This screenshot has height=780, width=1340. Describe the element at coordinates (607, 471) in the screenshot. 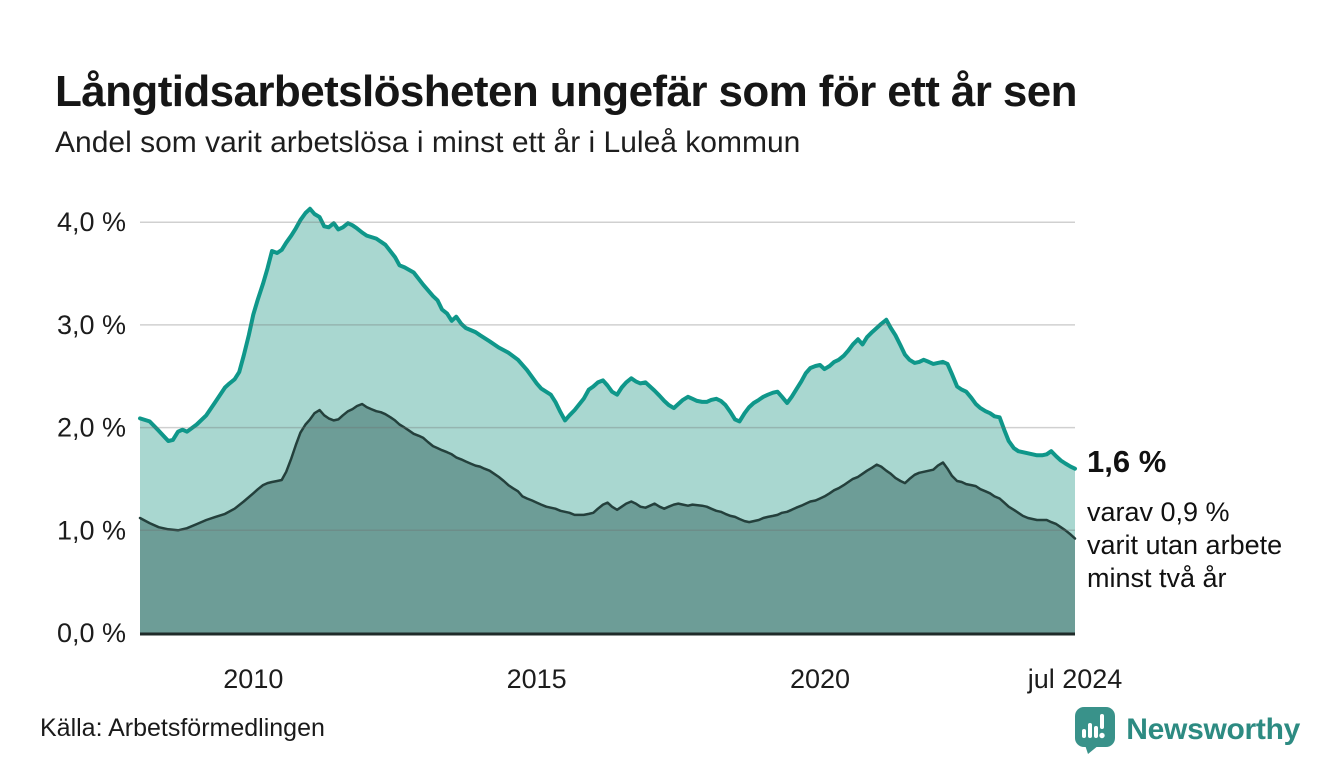

I see `line-at-least-two-years` at that location.